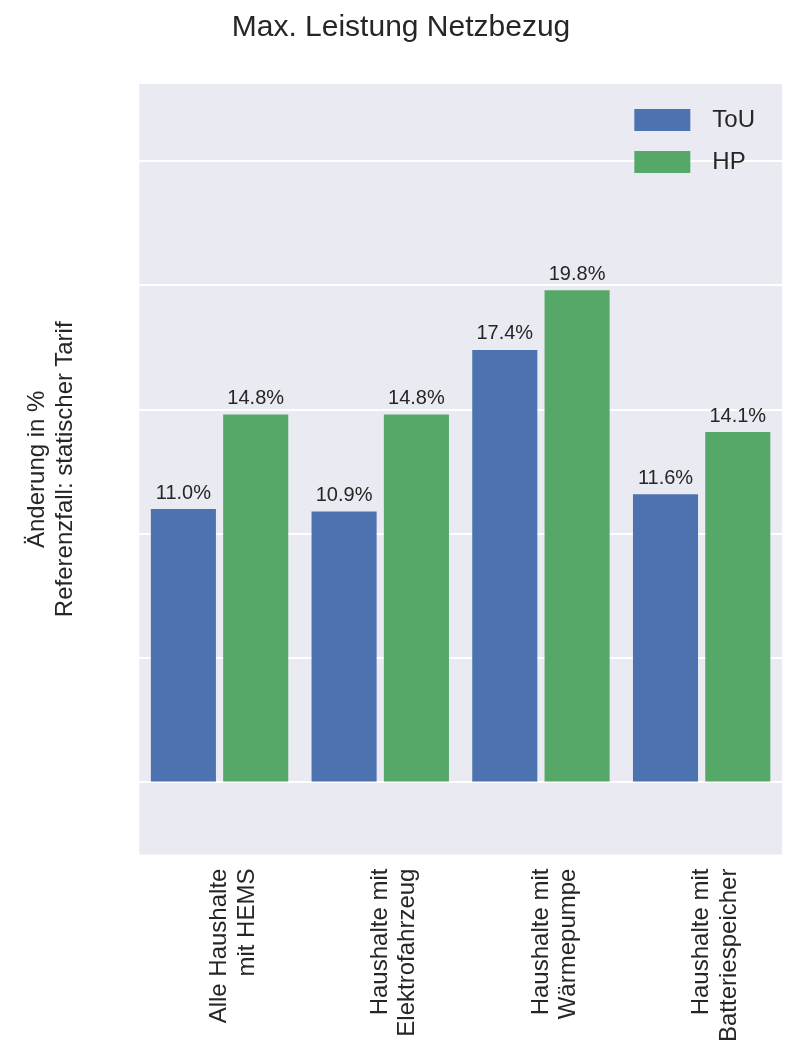  I want to click on data-label: 14.1%, so click(738, 414).